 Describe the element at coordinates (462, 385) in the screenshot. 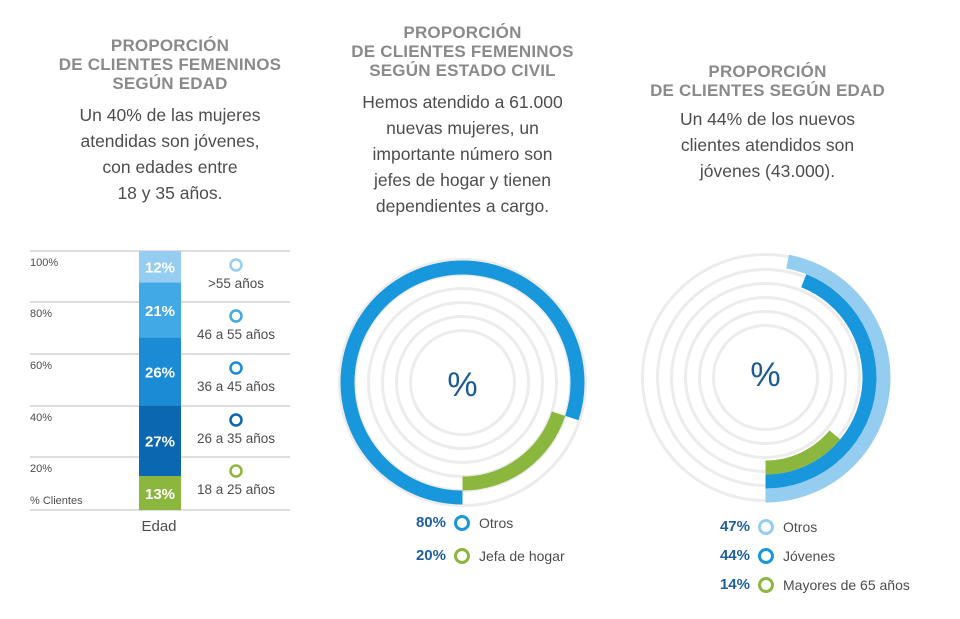

I see `ring2-percent-symbol: %` at that location.